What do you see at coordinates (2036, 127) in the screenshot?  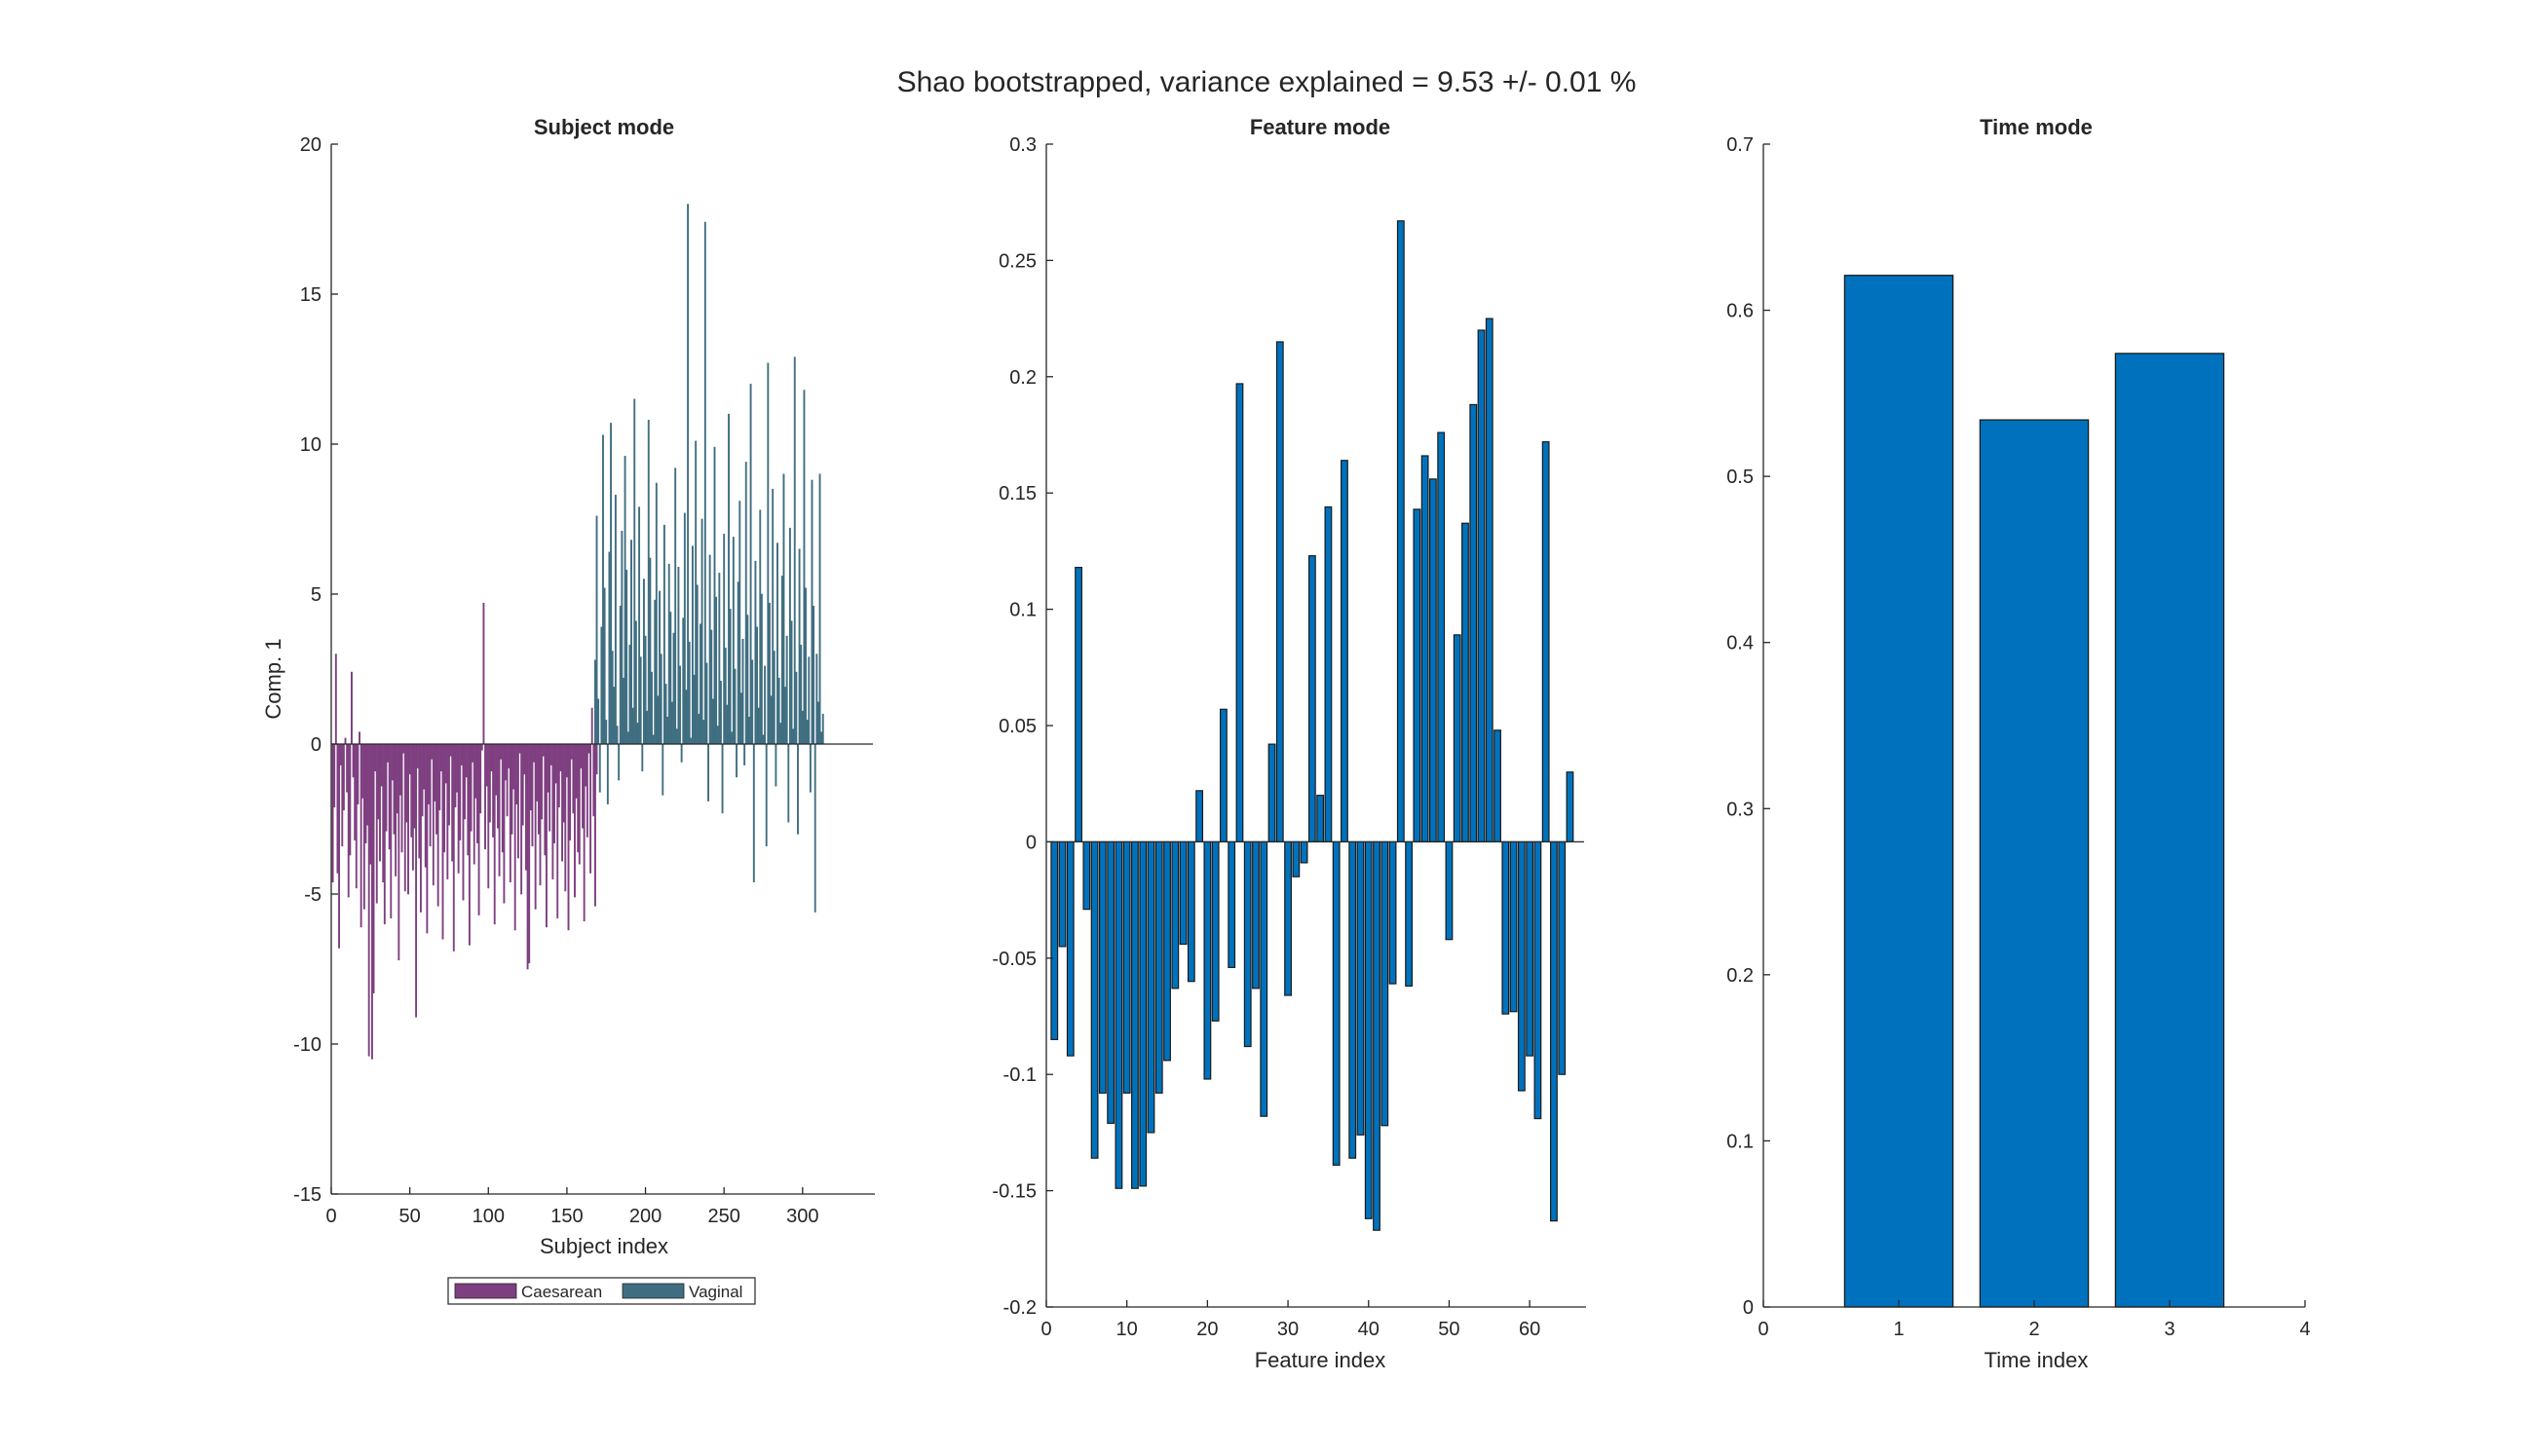 I see `time-mode-title: Time mode` at bounding box center [2036, 127].